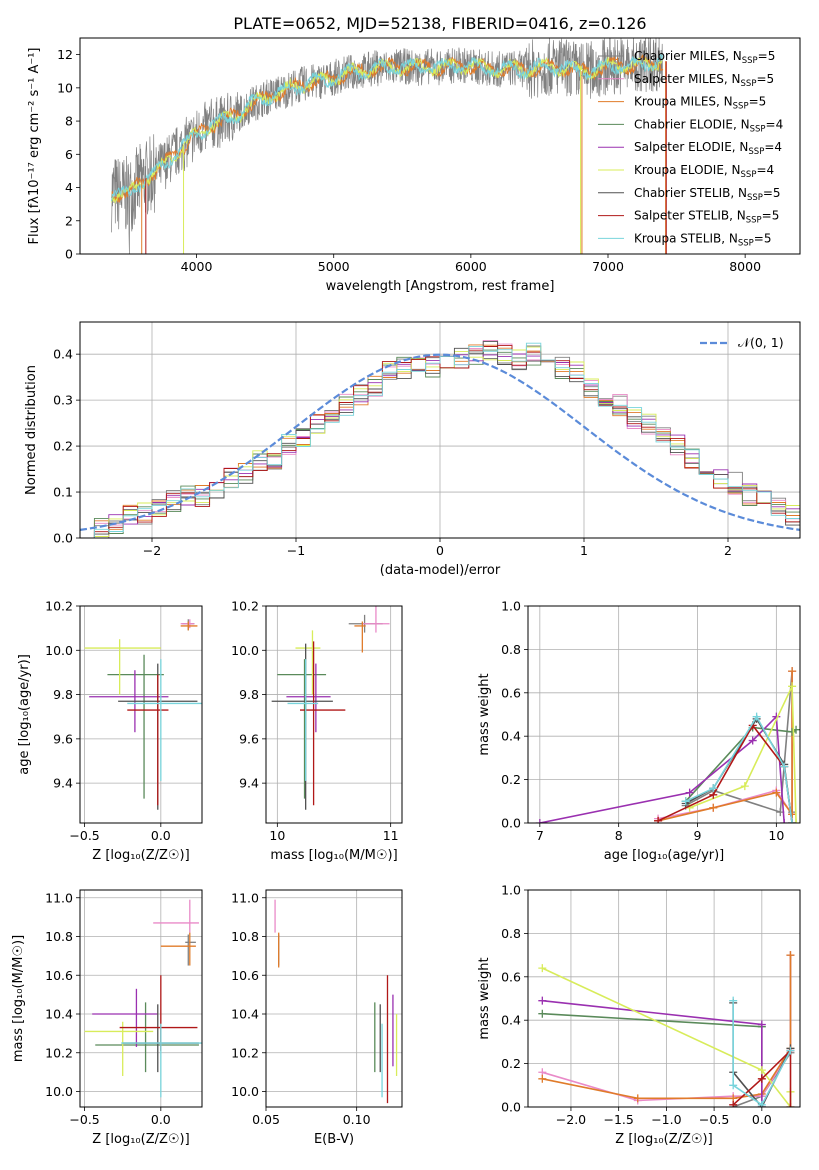  What do you see at coordinates (18, 998) in the screenshot?
I see `y-axis-label: mass [log₁₀(M/M☉)]` at bounding box center [18, 998].